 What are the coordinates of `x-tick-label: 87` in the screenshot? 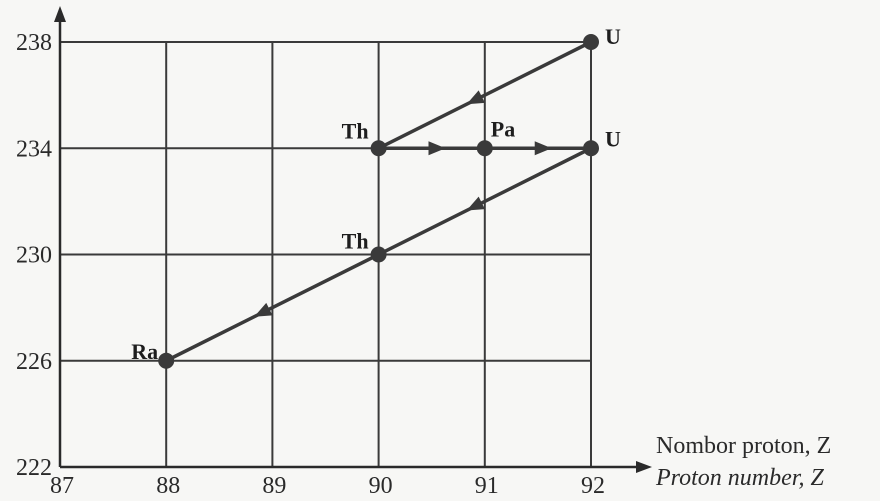 It's located at (62, 486).